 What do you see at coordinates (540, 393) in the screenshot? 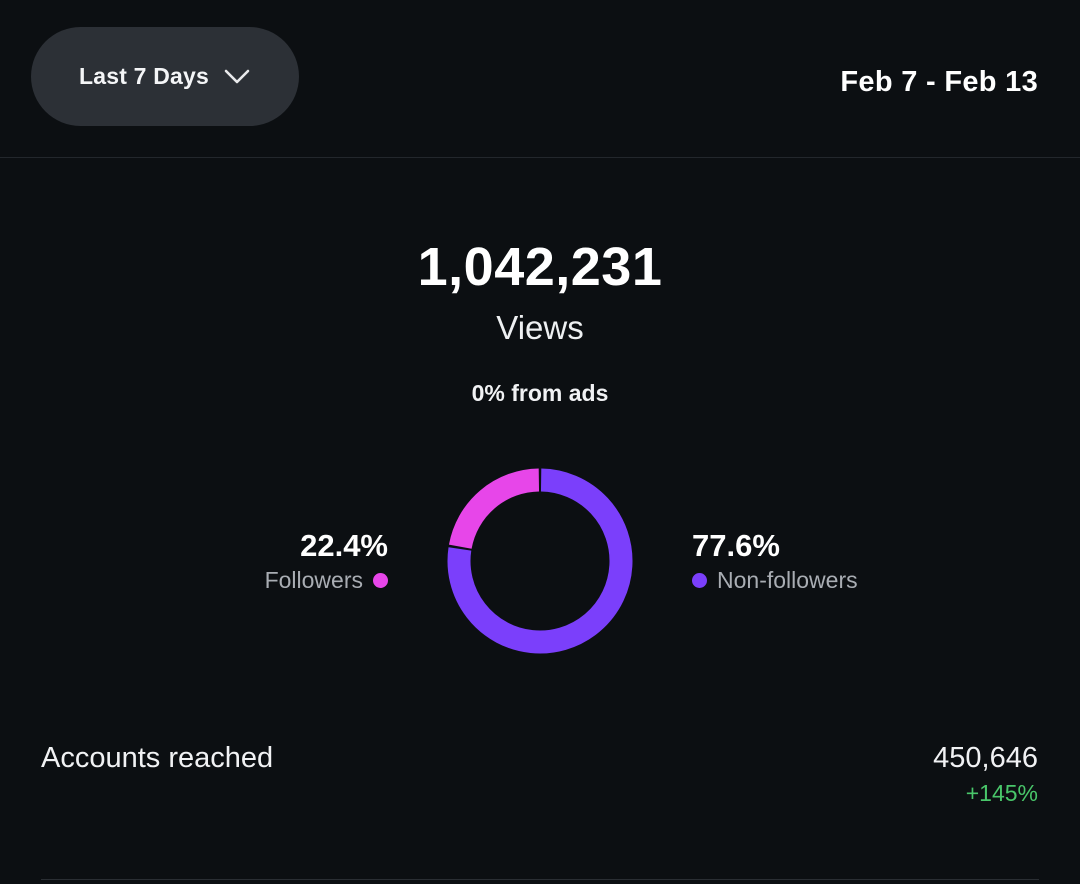
I see `ads-percentage: 0% from ads` at bounding box center [540, 393].